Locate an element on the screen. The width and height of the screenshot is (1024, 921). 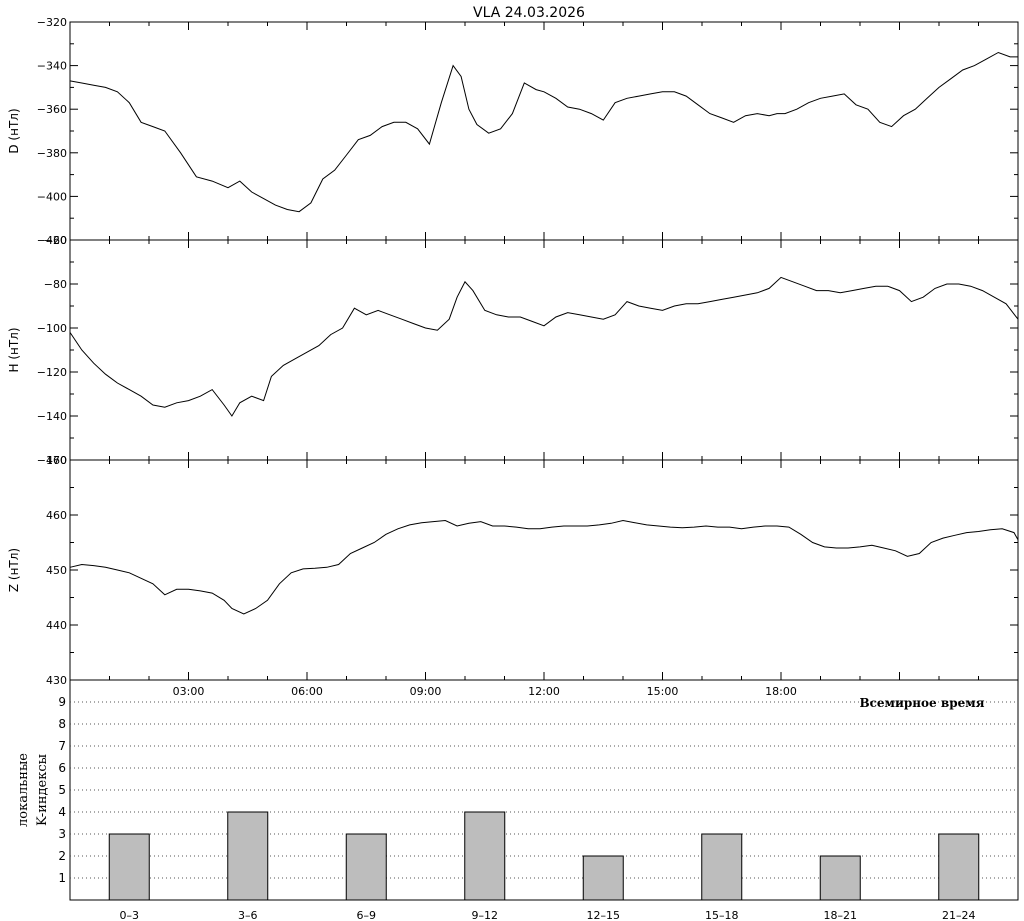
k-side-label-1: локальные is located at coordinates (23, 790).